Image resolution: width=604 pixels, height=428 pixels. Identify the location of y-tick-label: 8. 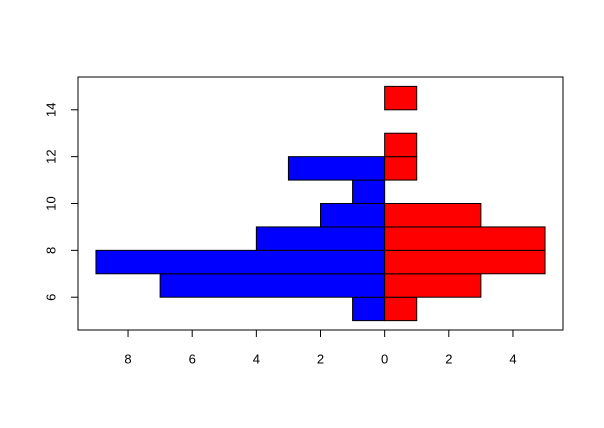
(50, 250).